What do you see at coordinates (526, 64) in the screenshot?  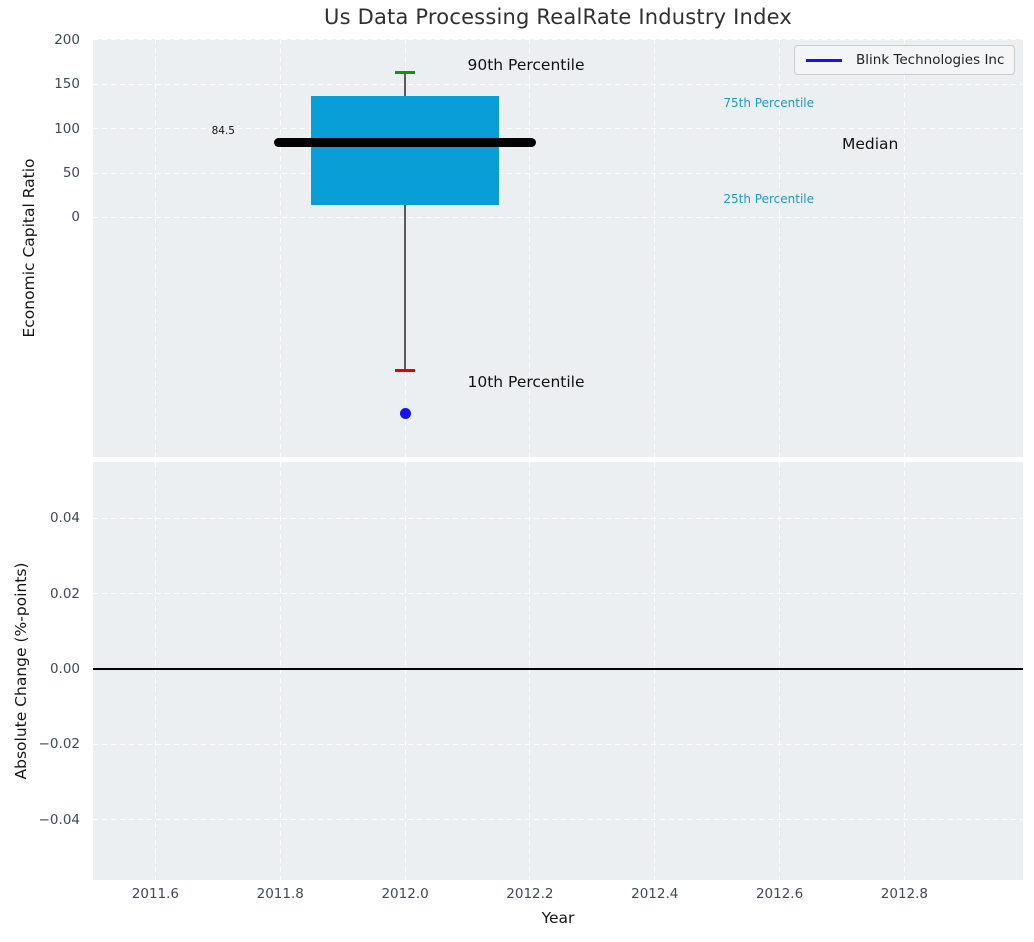 I see `annotation: 90th Percentile` at bounding box center [526, 64].